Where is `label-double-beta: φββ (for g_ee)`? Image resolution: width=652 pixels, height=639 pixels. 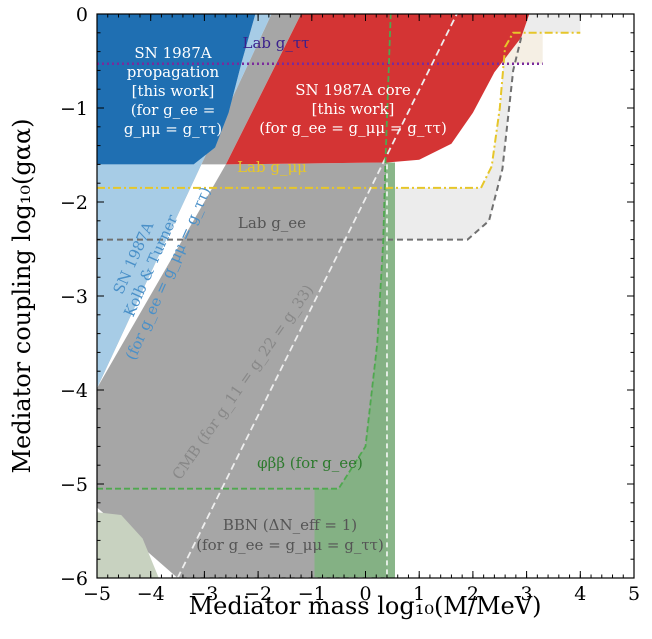 label-double-beta: φββ (for g_ee) is located at coordinates (310, 463).